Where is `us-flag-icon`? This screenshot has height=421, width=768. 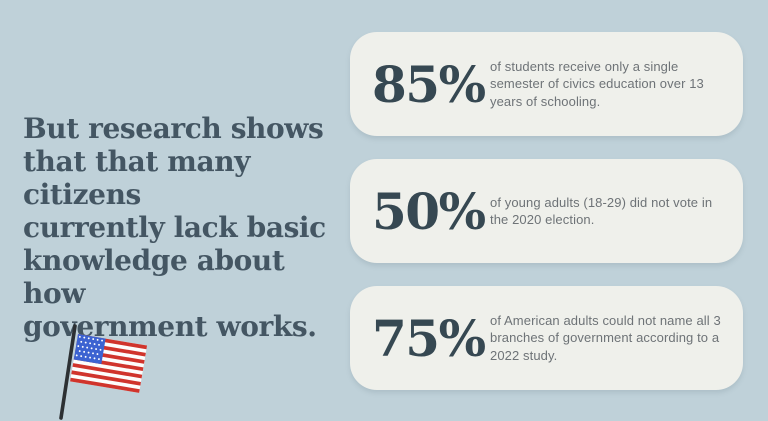
us-flag-icon is located at coordinates (103, 372).